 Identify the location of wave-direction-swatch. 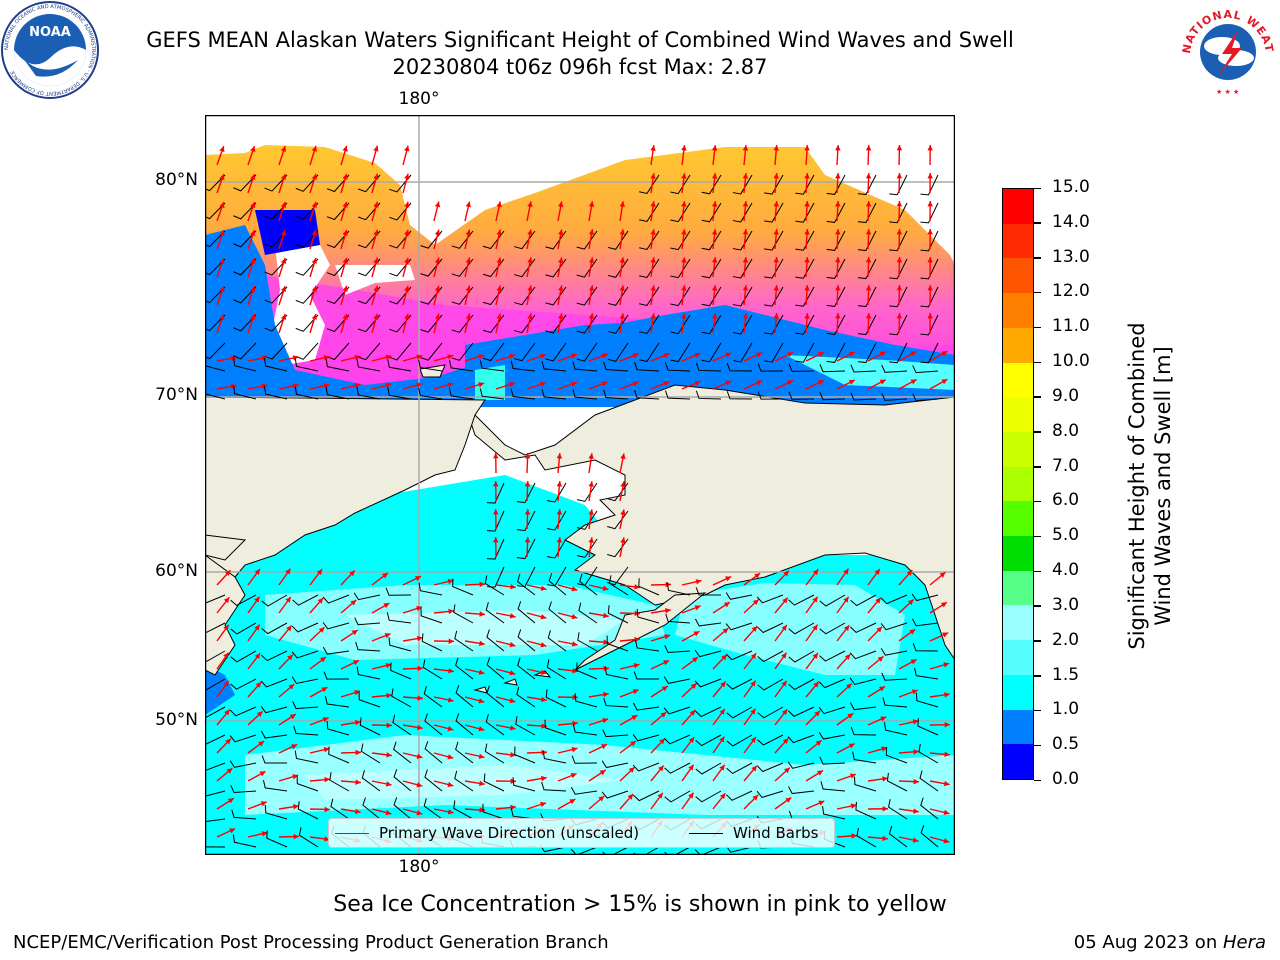
(352, 833).